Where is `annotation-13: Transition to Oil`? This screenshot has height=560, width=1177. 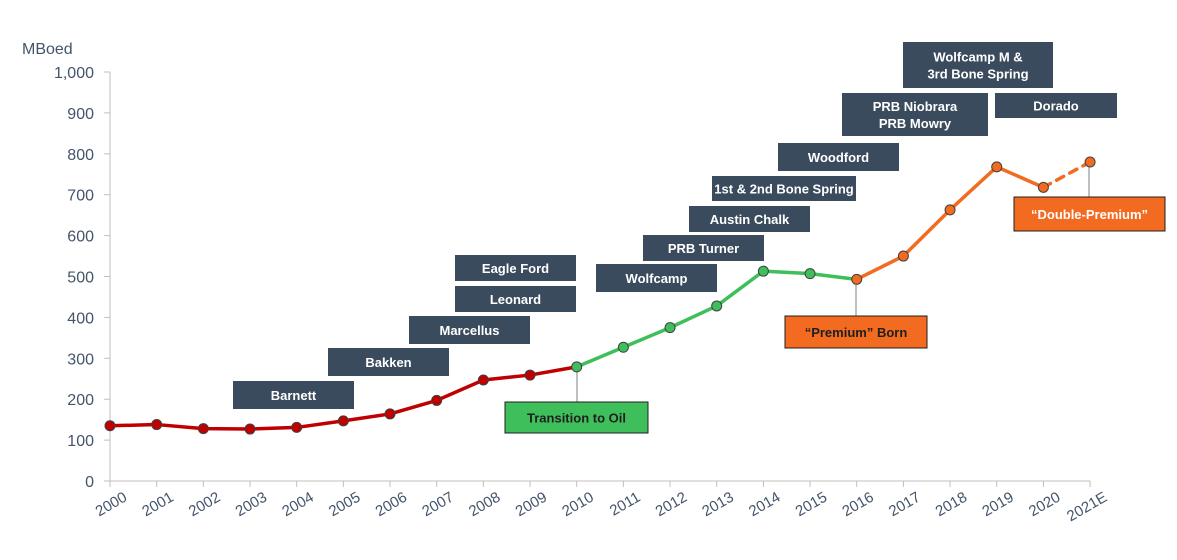
annotation-13: Transition to Oil is located at coordinates (576, 417).